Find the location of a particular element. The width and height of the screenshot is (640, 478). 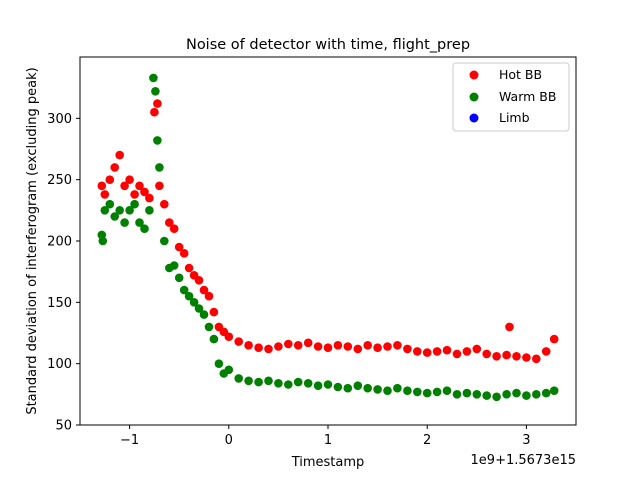

x-axis: −1 0 1 2 3 is located at coordinates (325, 436).